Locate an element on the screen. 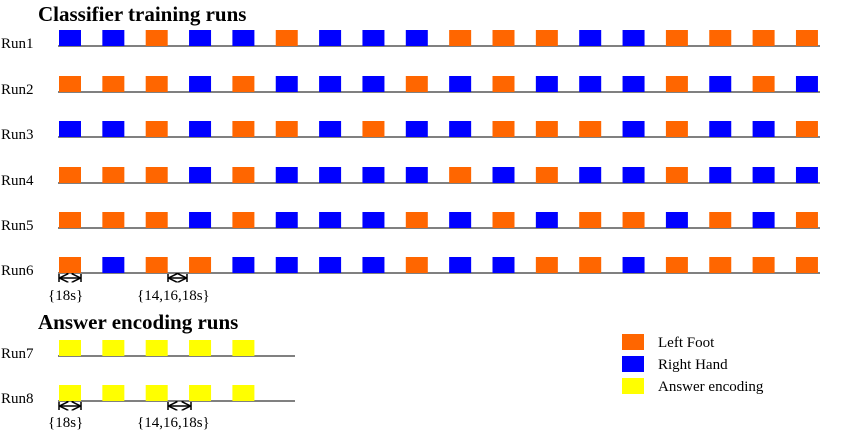 This screenshot has height=436, width=850. run-label: Run1 is located at coordinates (17, 44).